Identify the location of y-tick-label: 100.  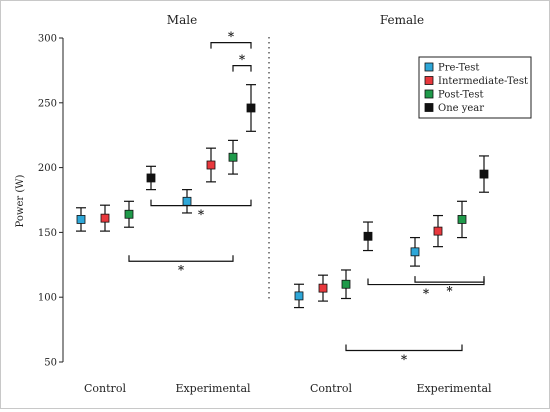
(47, 298).